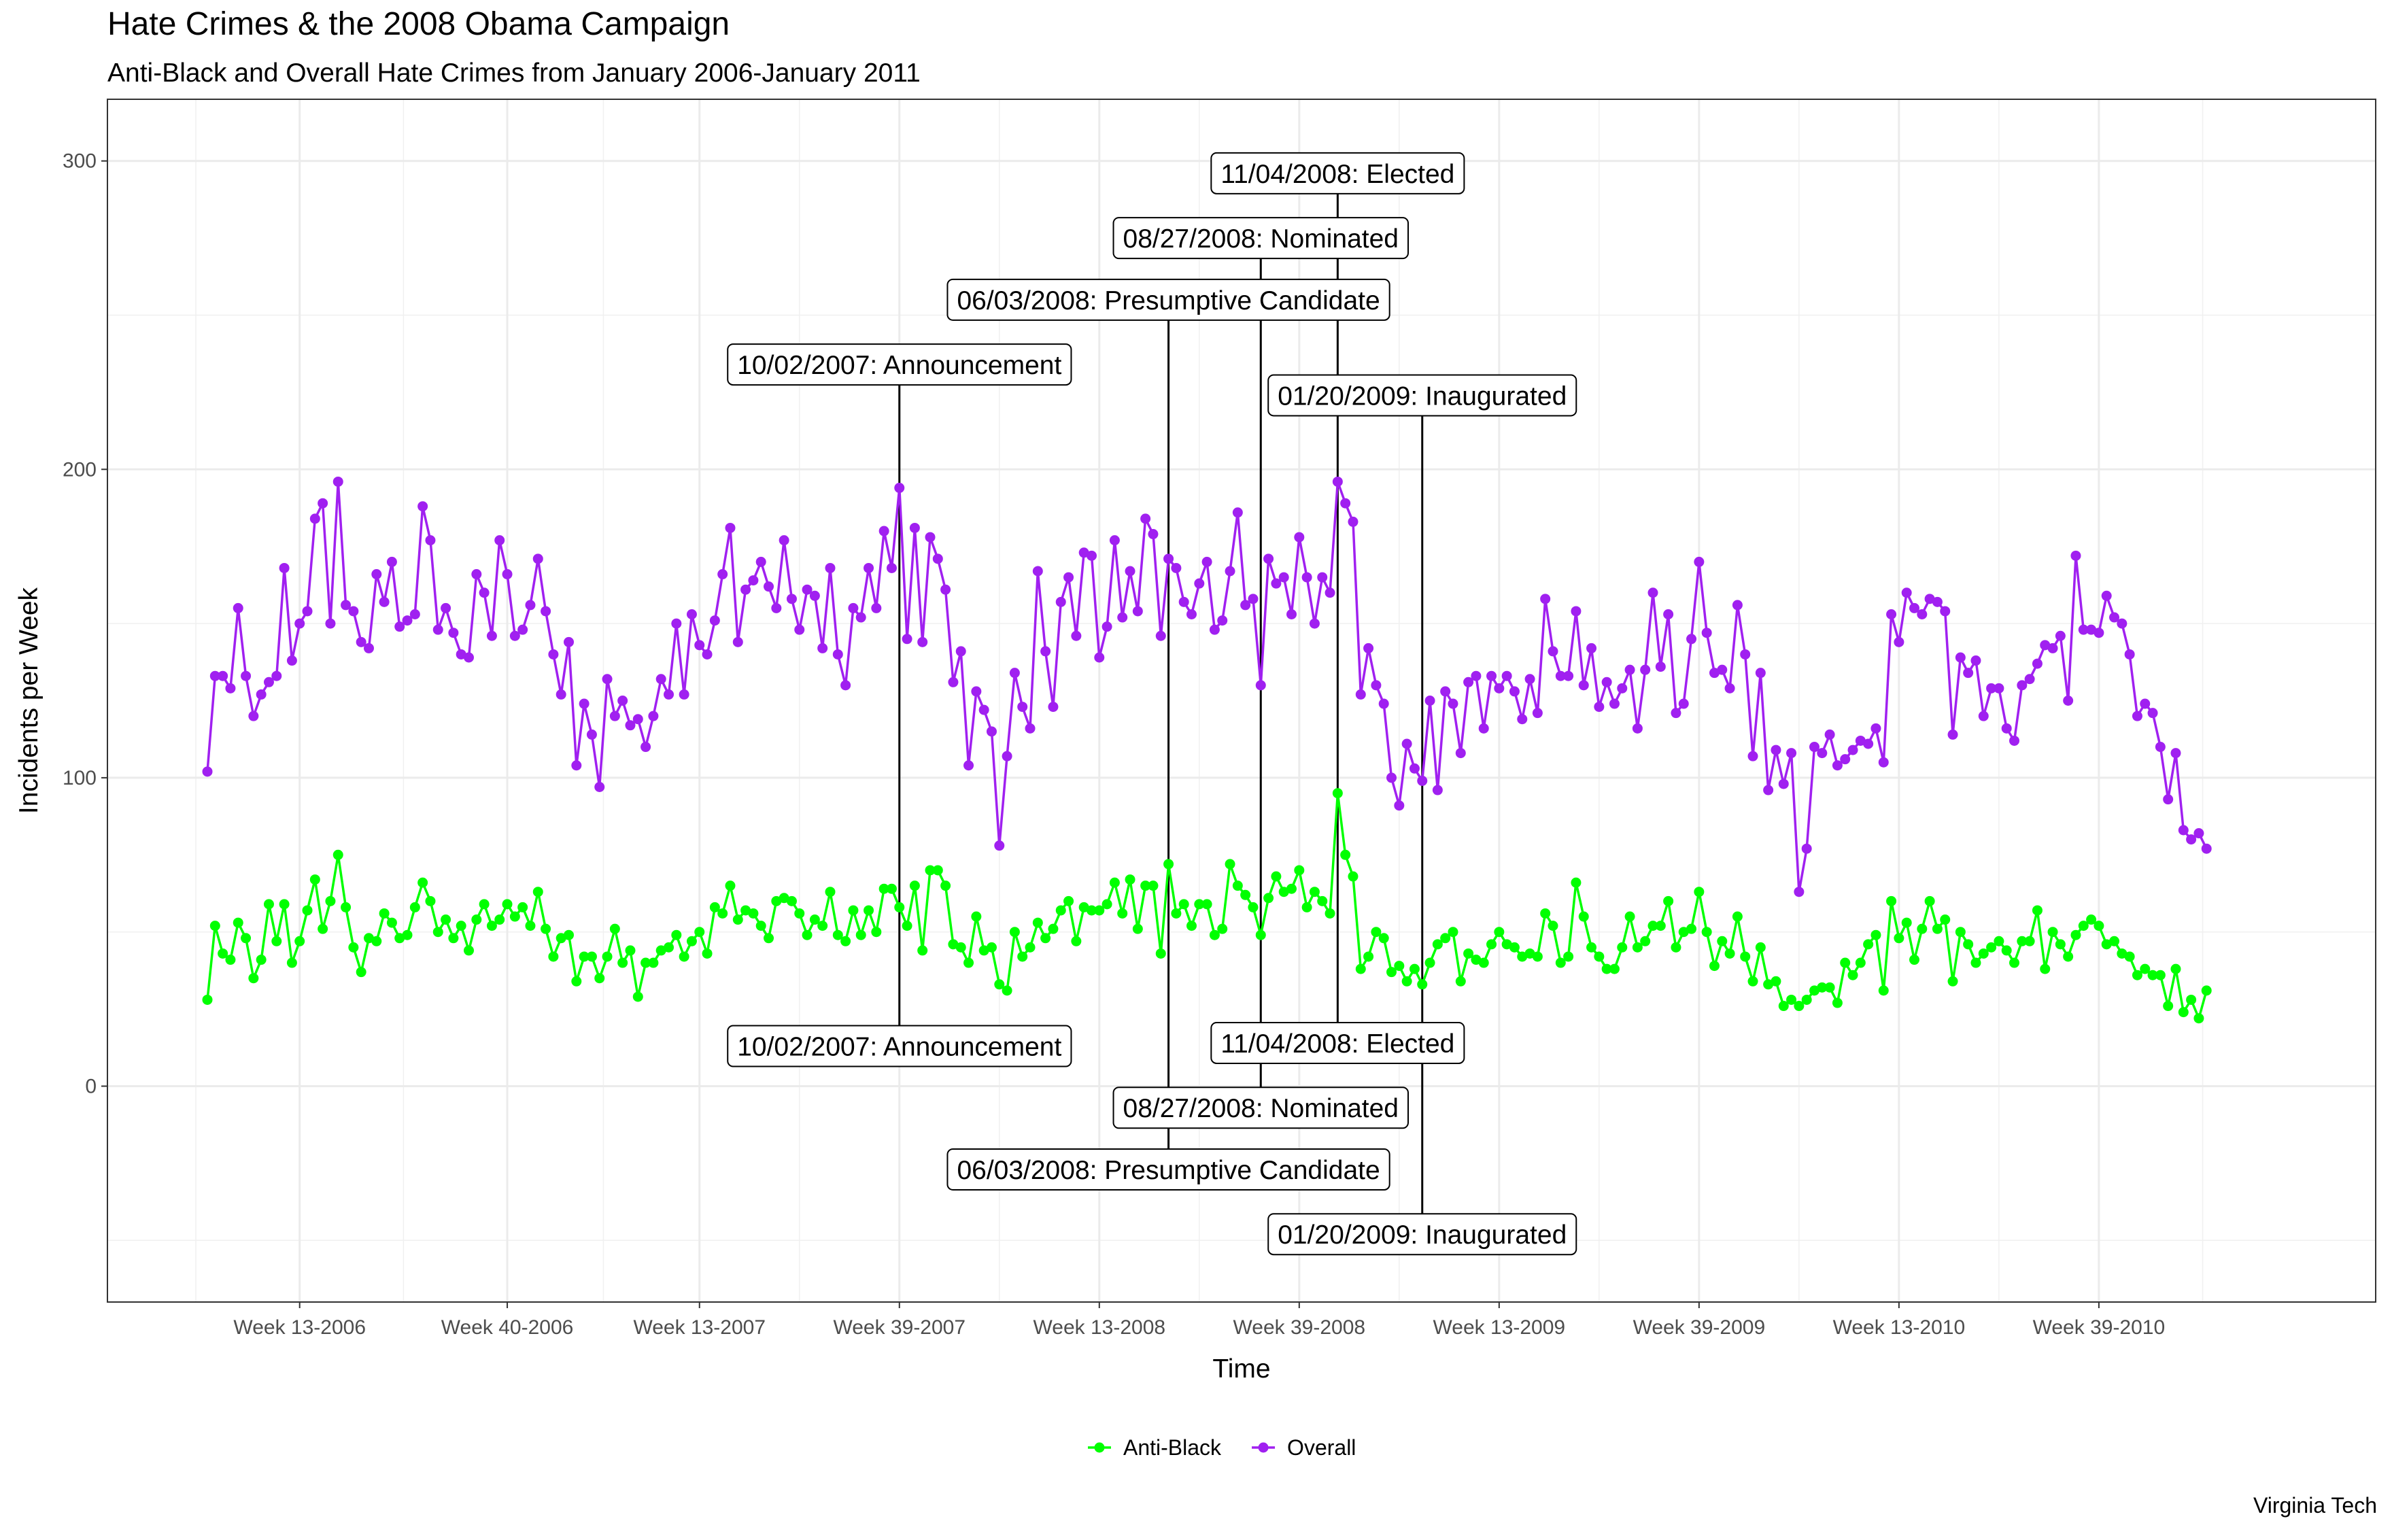 The height and width of the screenshot is (1540, 2392). What do you see at coordinates (1337, 1042) in the screenshot?
I see `annotation-label: 11/04/2008: Elected` at bounding box center [1337, 1042].